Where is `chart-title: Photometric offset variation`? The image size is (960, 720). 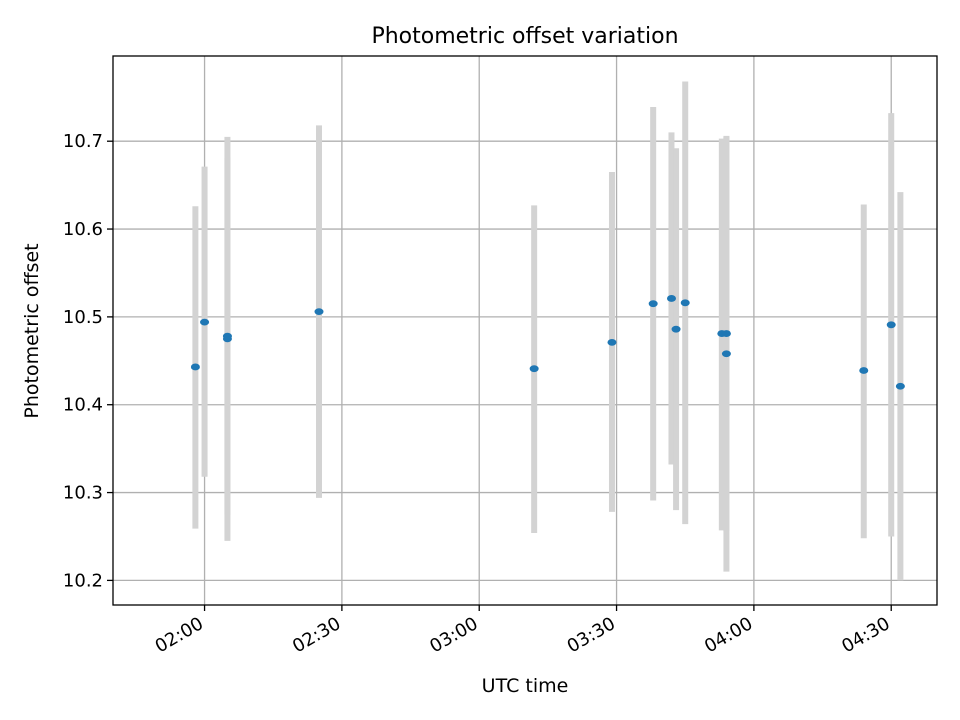 chart-title: Photometric offset variation is located at coordinates (524, 36).